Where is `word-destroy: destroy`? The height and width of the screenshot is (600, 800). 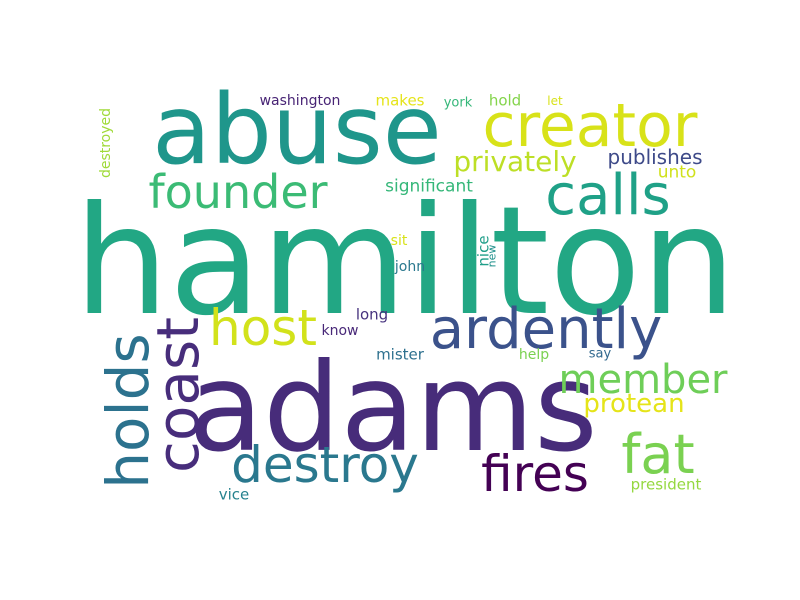
word-destroy: destroy is located at coordinates (325, 465).